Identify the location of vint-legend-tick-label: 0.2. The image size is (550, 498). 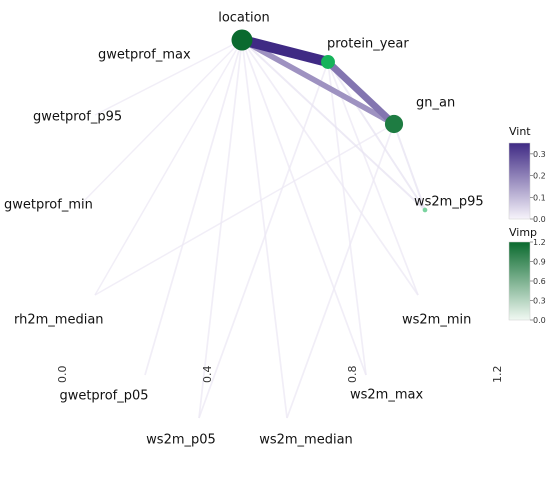
(539, 176).